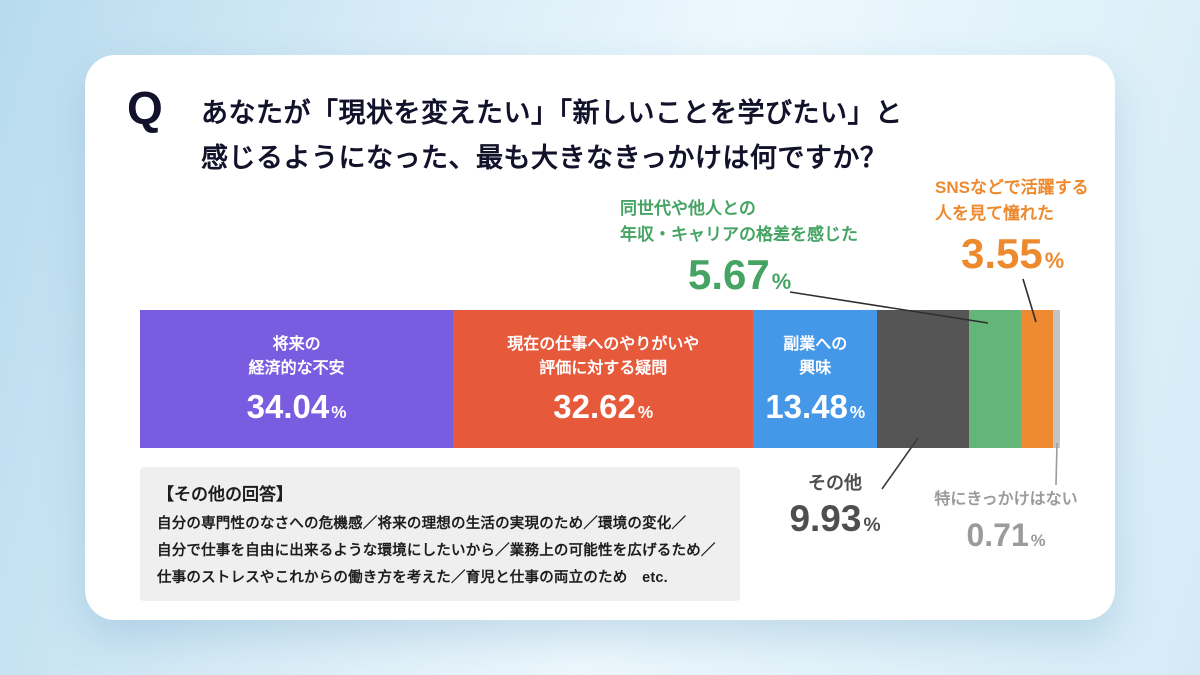 This screenshot has width=1200, height=675. What do you see at coordinates (603, 357) in the screenshot?
I see `segment-label: 現在の仕事へのやりがいや 評価に対する疑問` at bounding box center [603, 357].